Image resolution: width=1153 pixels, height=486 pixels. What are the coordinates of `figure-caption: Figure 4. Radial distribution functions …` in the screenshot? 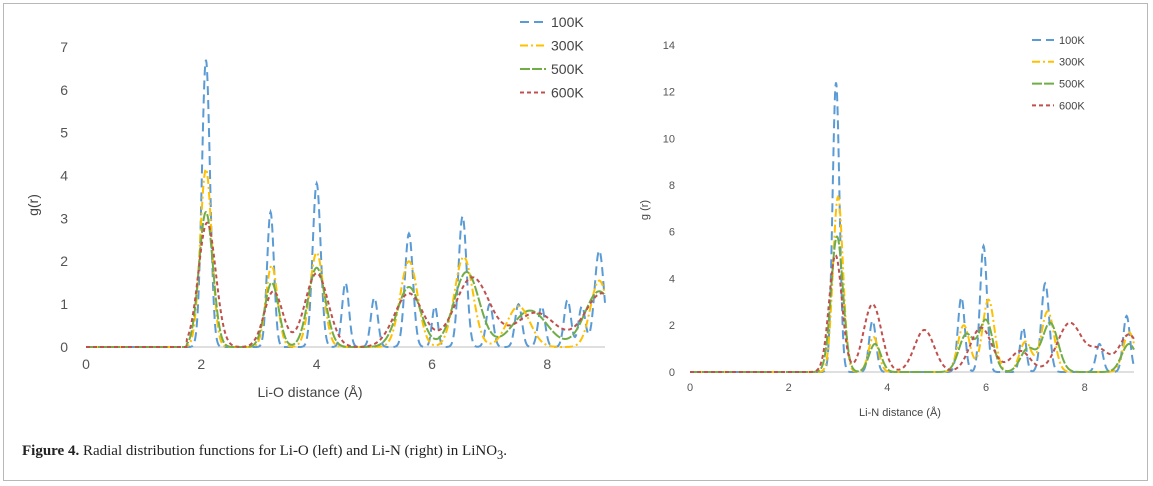 It's located at (264, 453).